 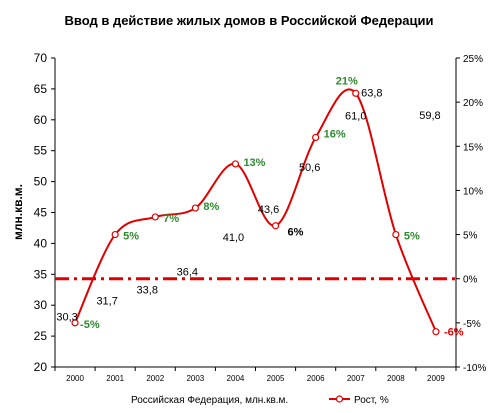 I want to click on growth-value-label: 21%, so click(x=347, y=81).